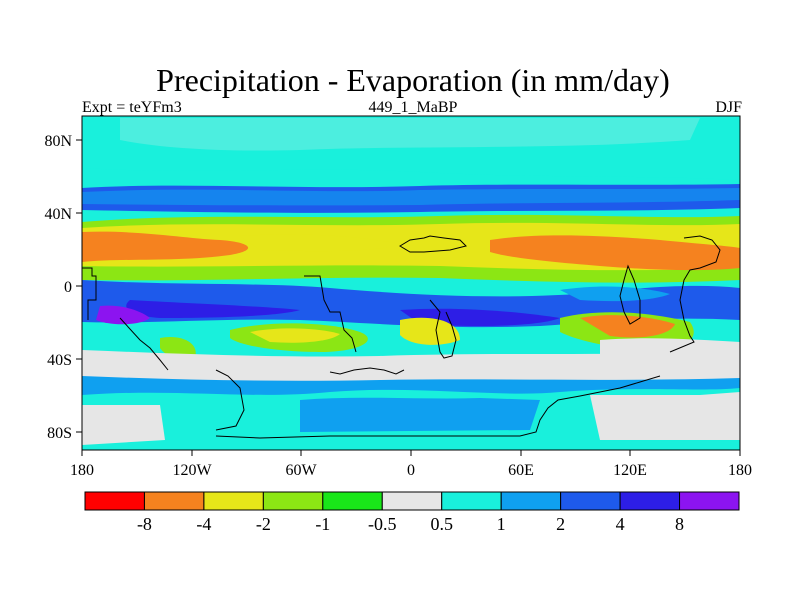 The width and height of the screenshot is (800, 600). I want to click on polar-light, so click(410, 134).